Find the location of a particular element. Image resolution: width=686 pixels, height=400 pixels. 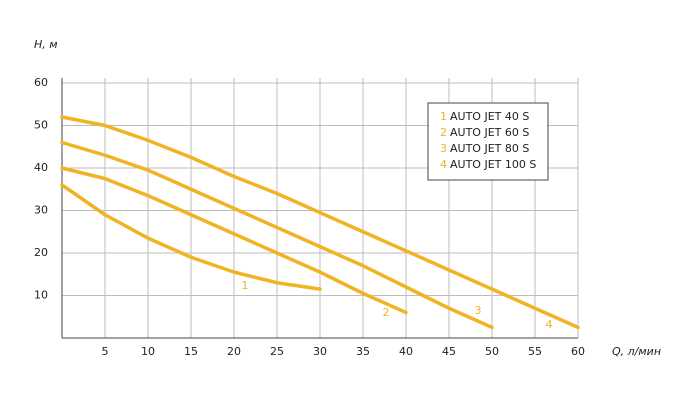

curve is located at coordinates (191, 237).